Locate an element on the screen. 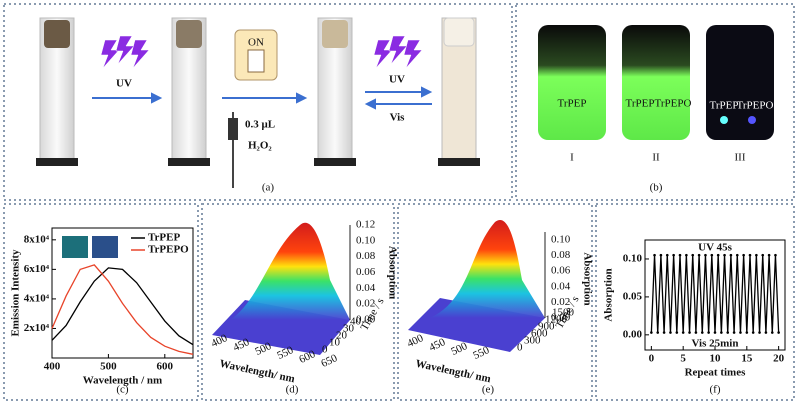 The height and width of the screenshot is (405, 798). caption: (e) is located at coordinates (488, 390).